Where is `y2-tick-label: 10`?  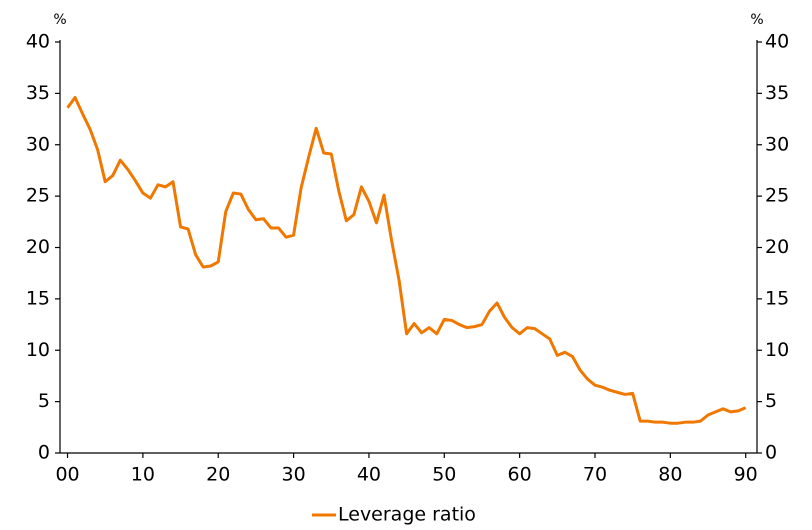
y2-tick-label: 10 is located at coordinates (777, 350).